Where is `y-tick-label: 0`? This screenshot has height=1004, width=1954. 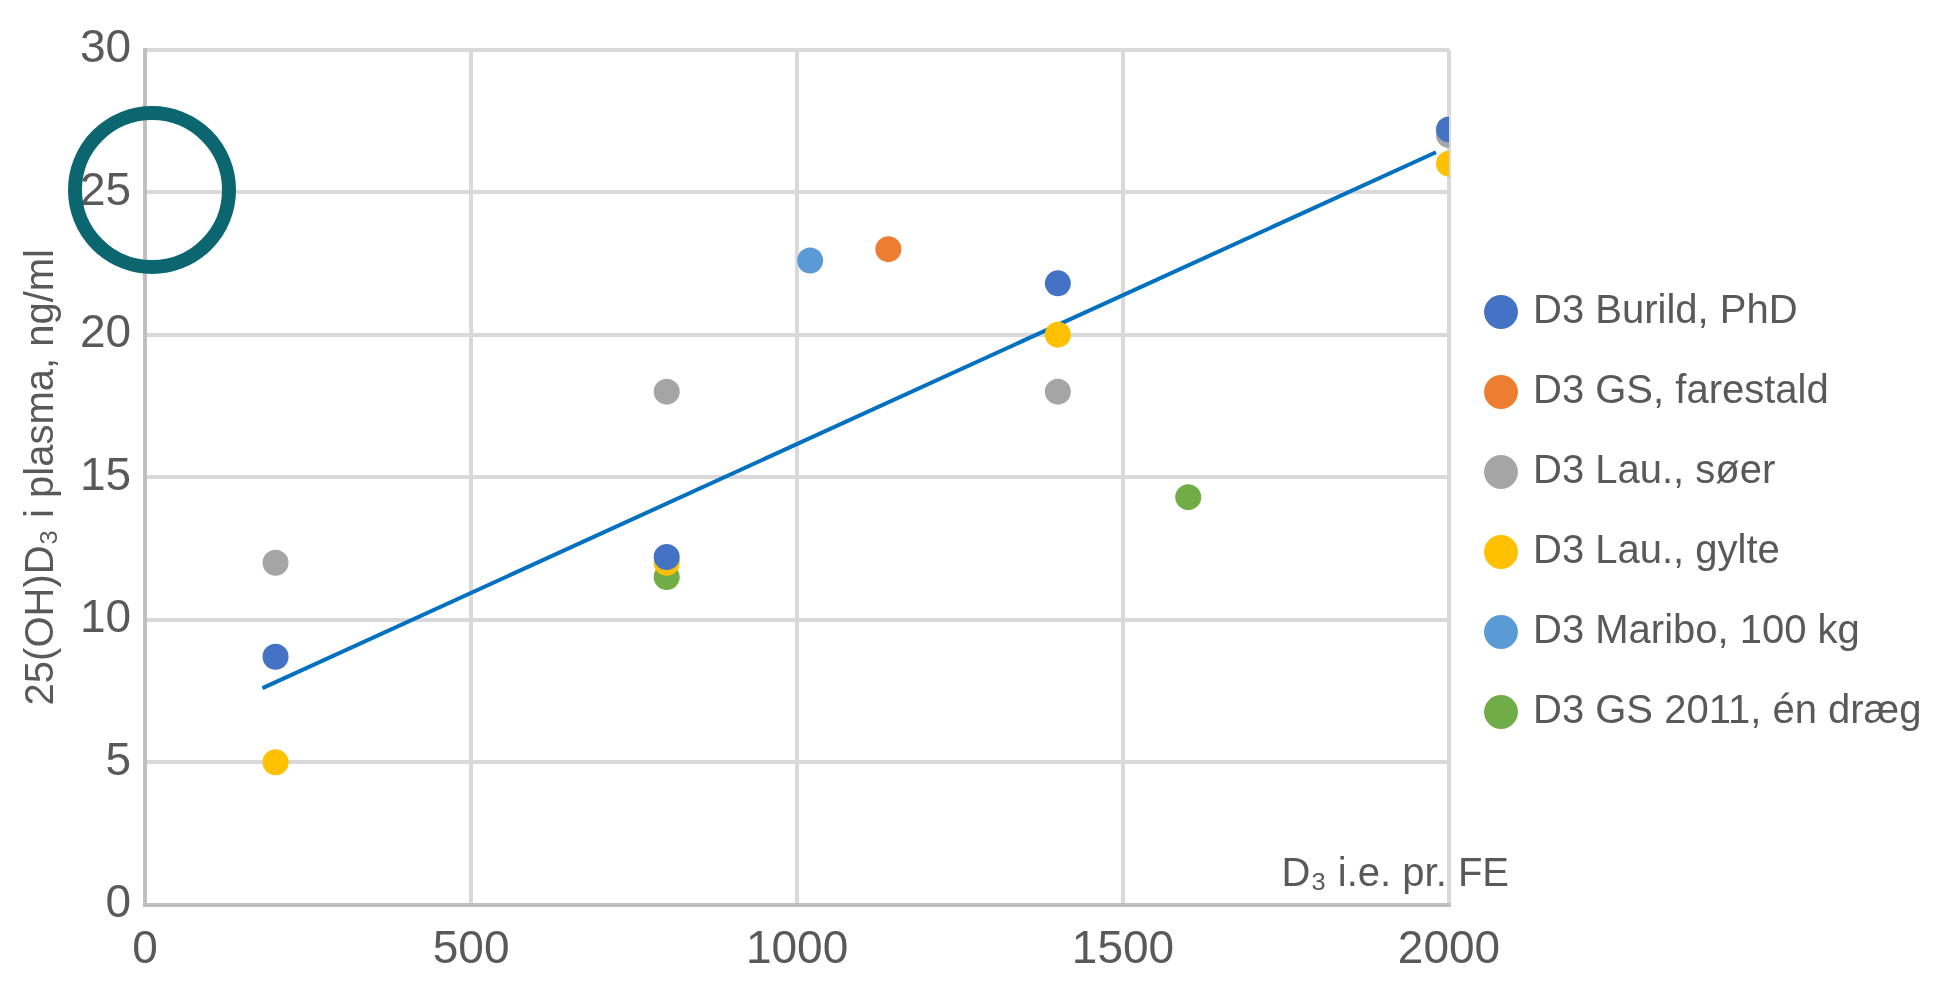
y-tick-label: 0 is located at coordinates (118, 901).